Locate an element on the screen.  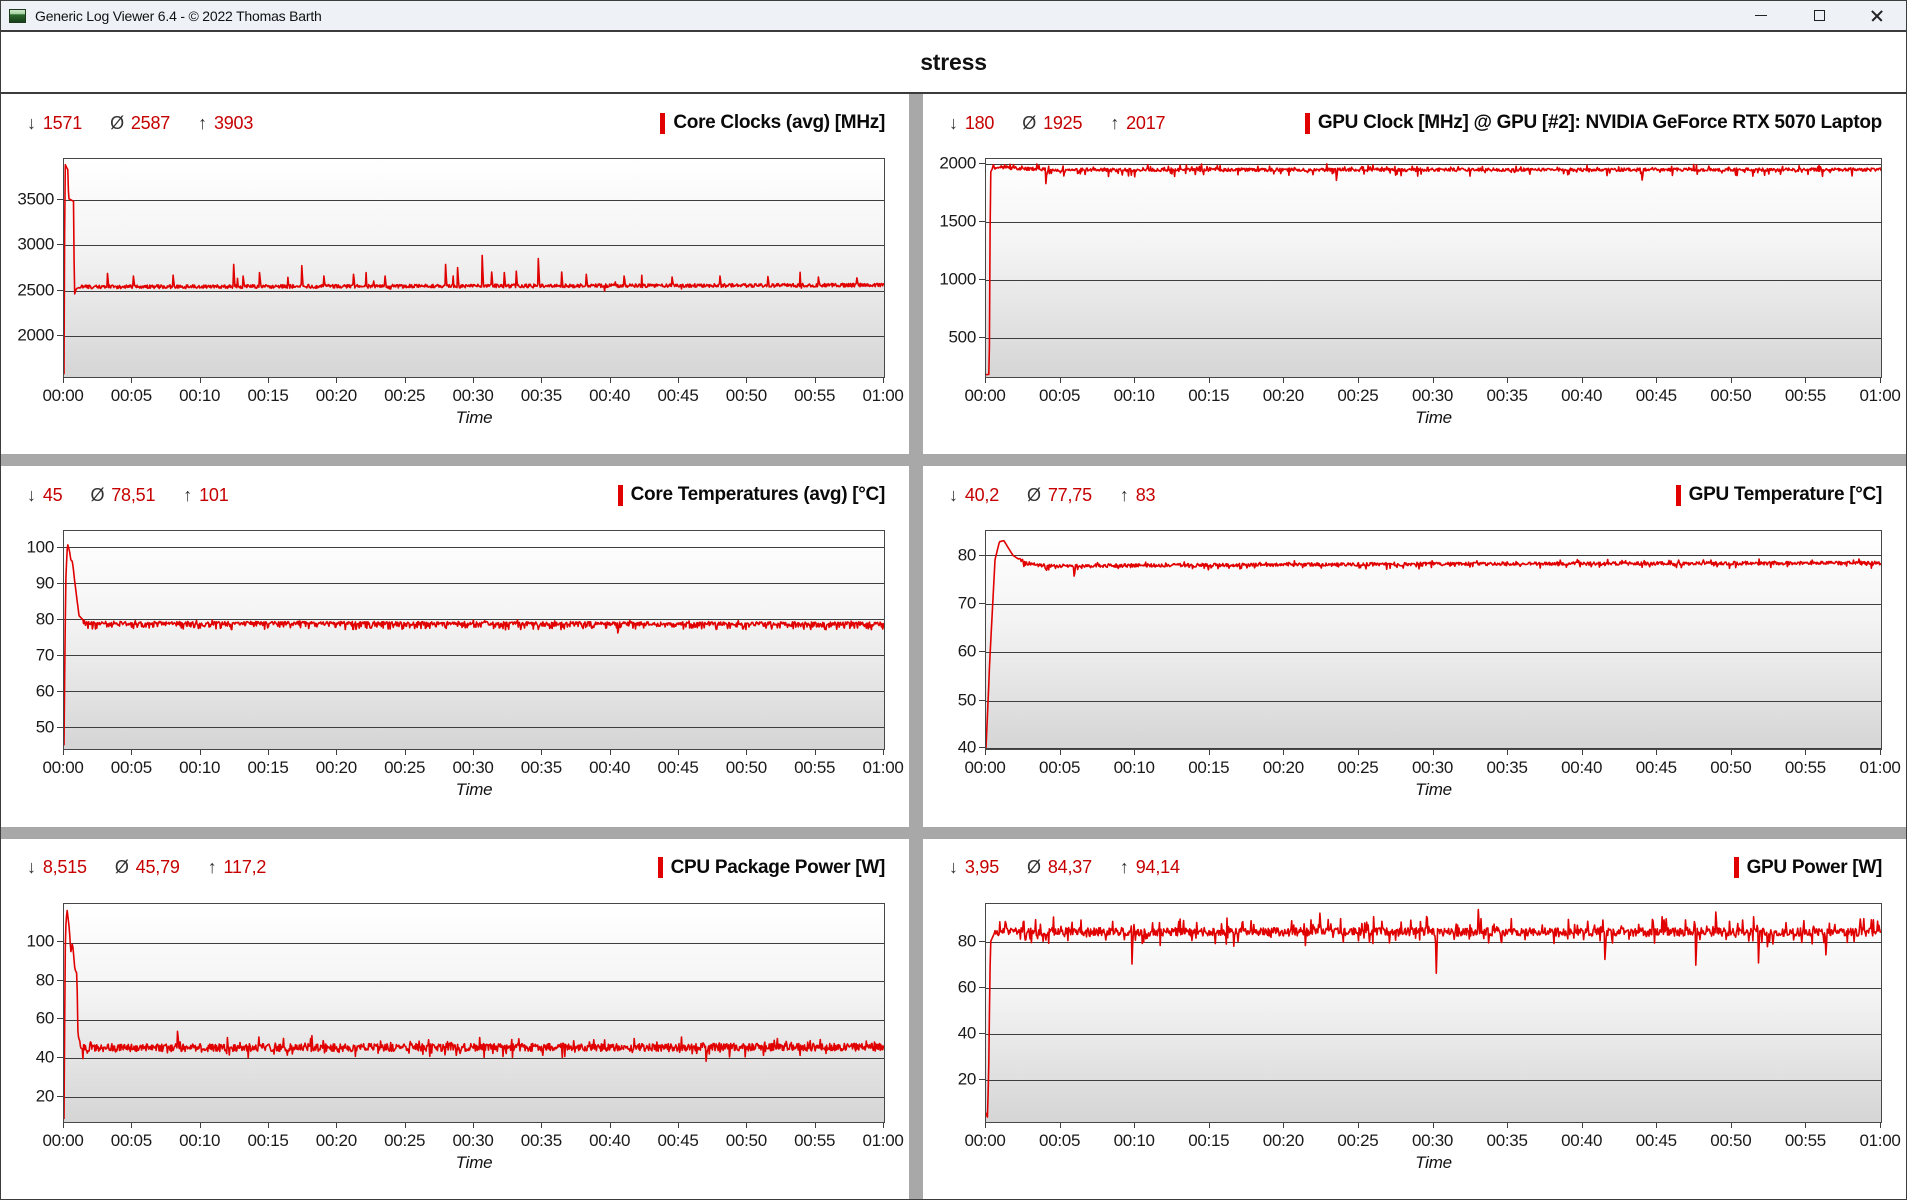
y-tick-label: 90 is located at coordinates (45, 583).